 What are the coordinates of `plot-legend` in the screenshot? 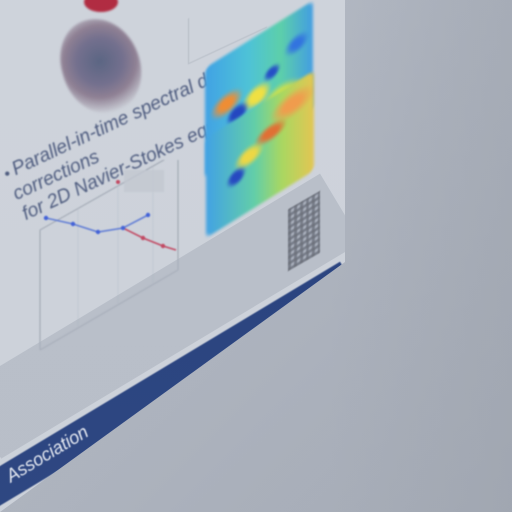 It's located at (144, 181).